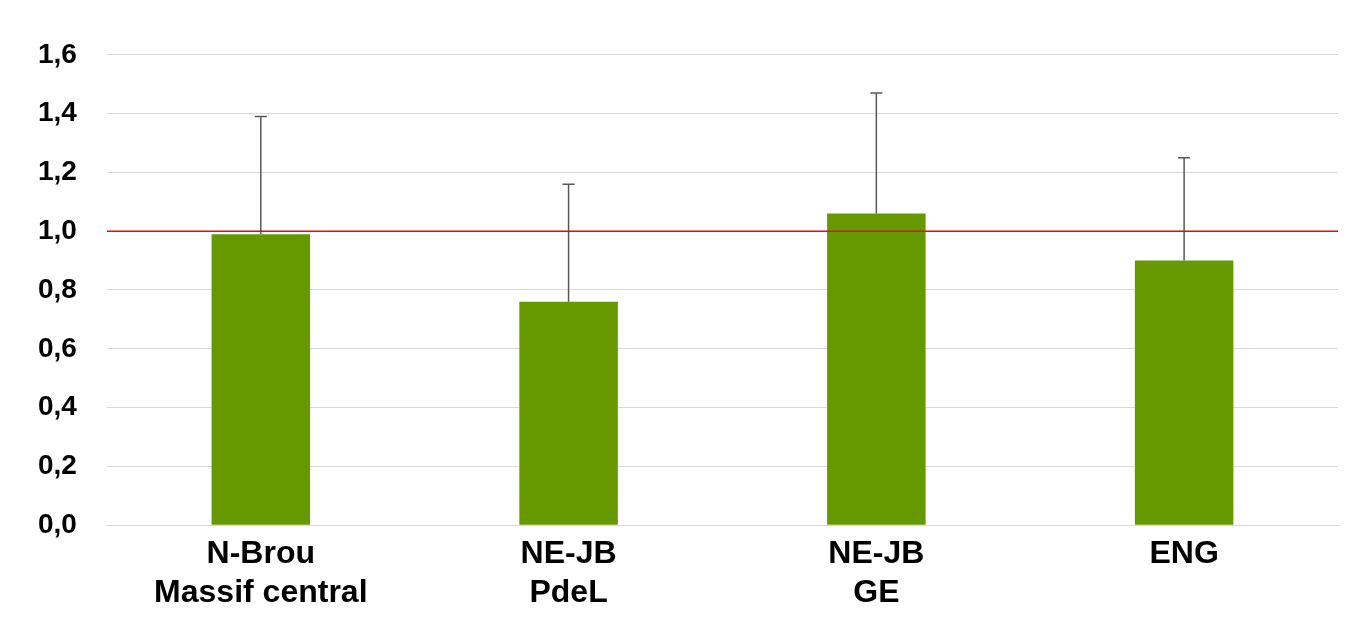 The image size is (1356, 630). What do you see at coordinates (1184, 552) in the screenshot?
I see `x-tick-label: ENG` at bounding box center [1184, 552].